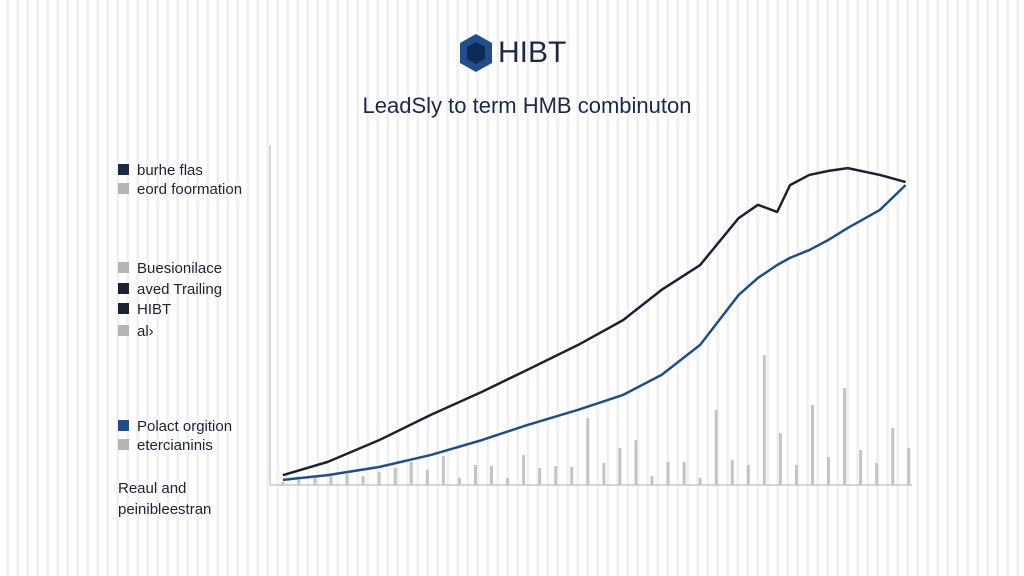 Image resolution: width=1024 pixels, height=576 pixels. I want to click on legend-label: etercianinis, so click(175, 445).